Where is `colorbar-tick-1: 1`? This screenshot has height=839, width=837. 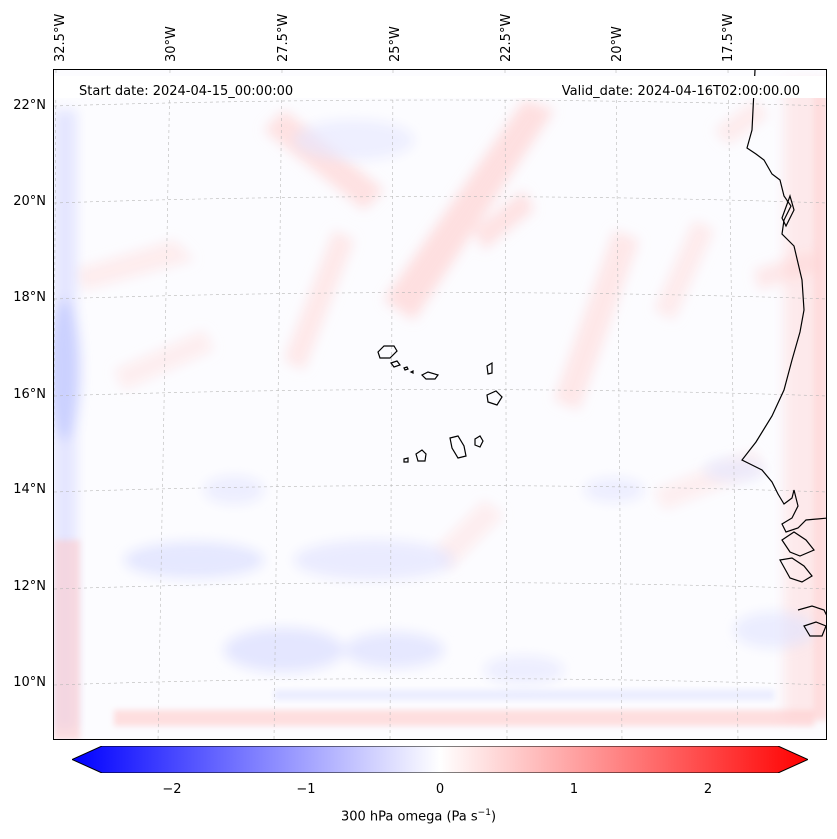
colorbar-tick-1: 1 is located at coordinates (574, 789).